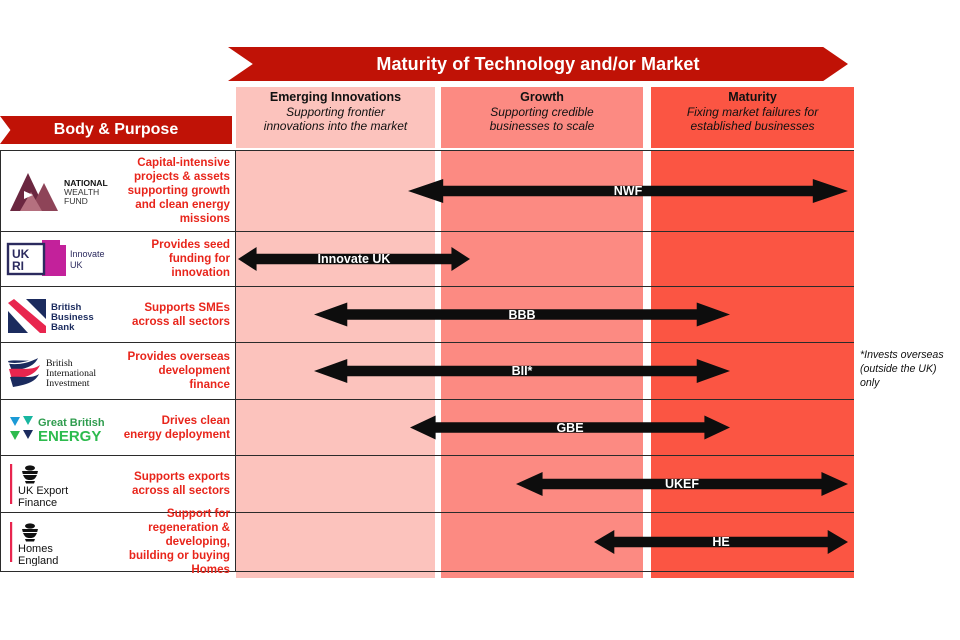 The image size is (960, 640). What do you see at coordinates (69, 436) in the screenshot?
I see `svg-text: ENERGY` at bounding box center [69, 436].